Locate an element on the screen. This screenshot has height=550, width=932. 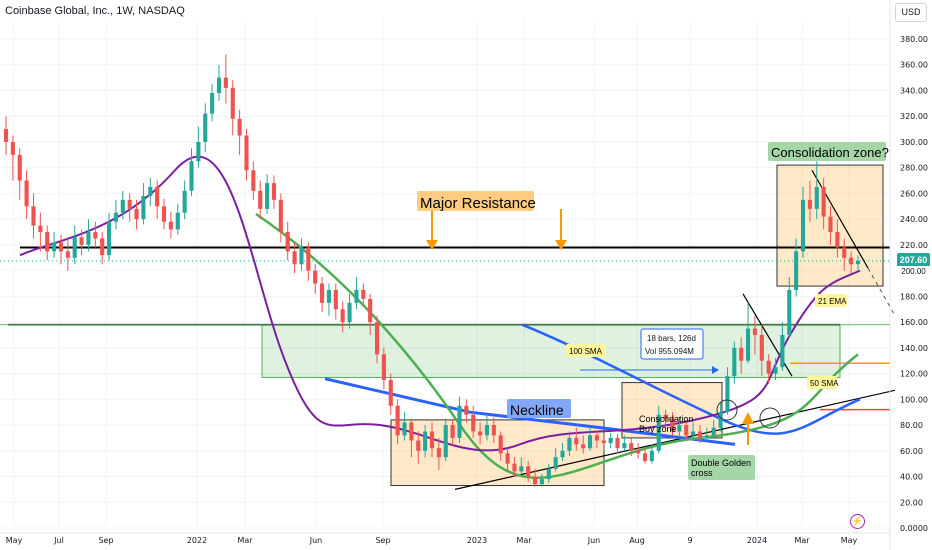
double-golden-cross-label: Double Golden is located at coordinates (721, 463).